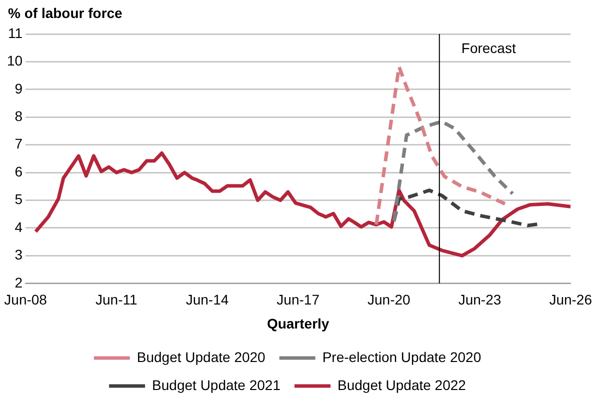 The width and height of the screenshot is (595, 403). What do you see at coordinates (18, 144) in the screenshot?
I see `y-tick-label: 7` at bounding box center [18, 144].